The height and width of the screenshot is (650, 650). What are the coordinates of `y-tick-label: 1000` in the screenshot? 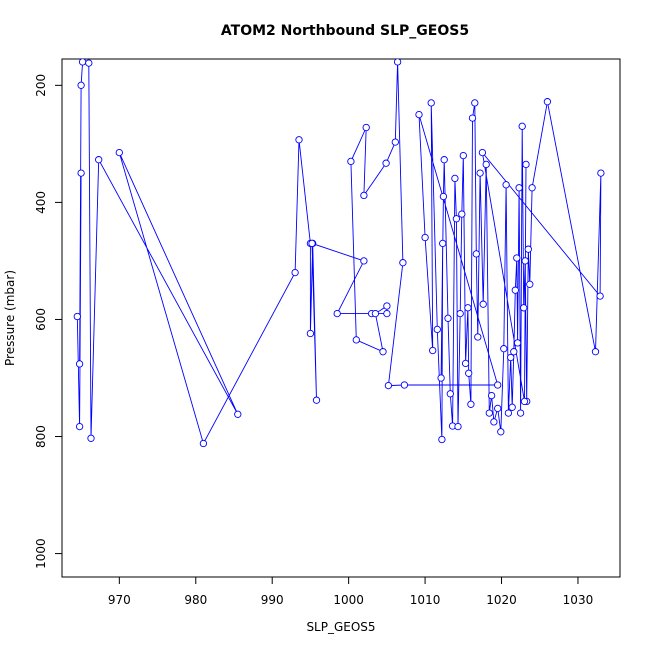 It's located at (41, 553).